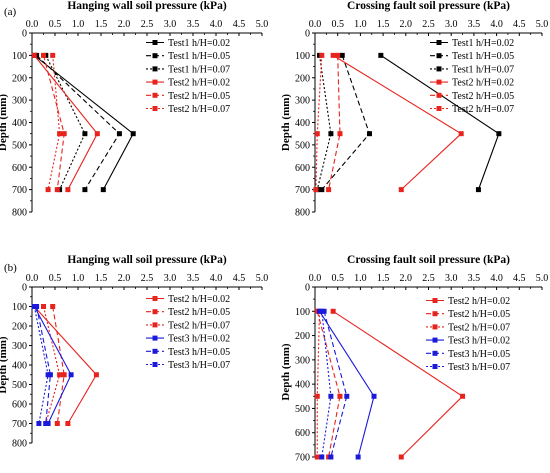 The height and width of the screenshot is (473, 550). What do you see at coordinates (216, 24) in the screenshot?
I see `x-tick-label: 4.0` at bounding box center [216, 24].